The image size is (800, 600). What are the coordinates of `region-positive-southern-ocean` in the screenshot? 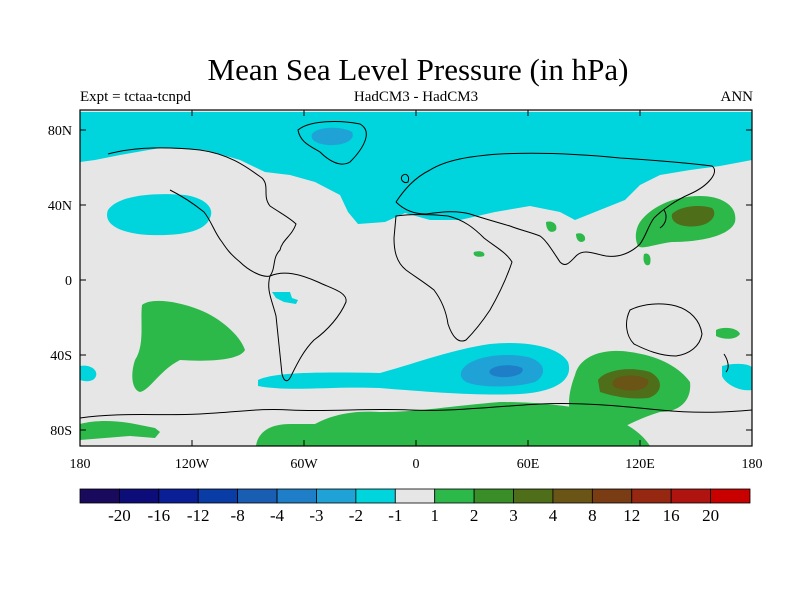 It's located at (453, 424).